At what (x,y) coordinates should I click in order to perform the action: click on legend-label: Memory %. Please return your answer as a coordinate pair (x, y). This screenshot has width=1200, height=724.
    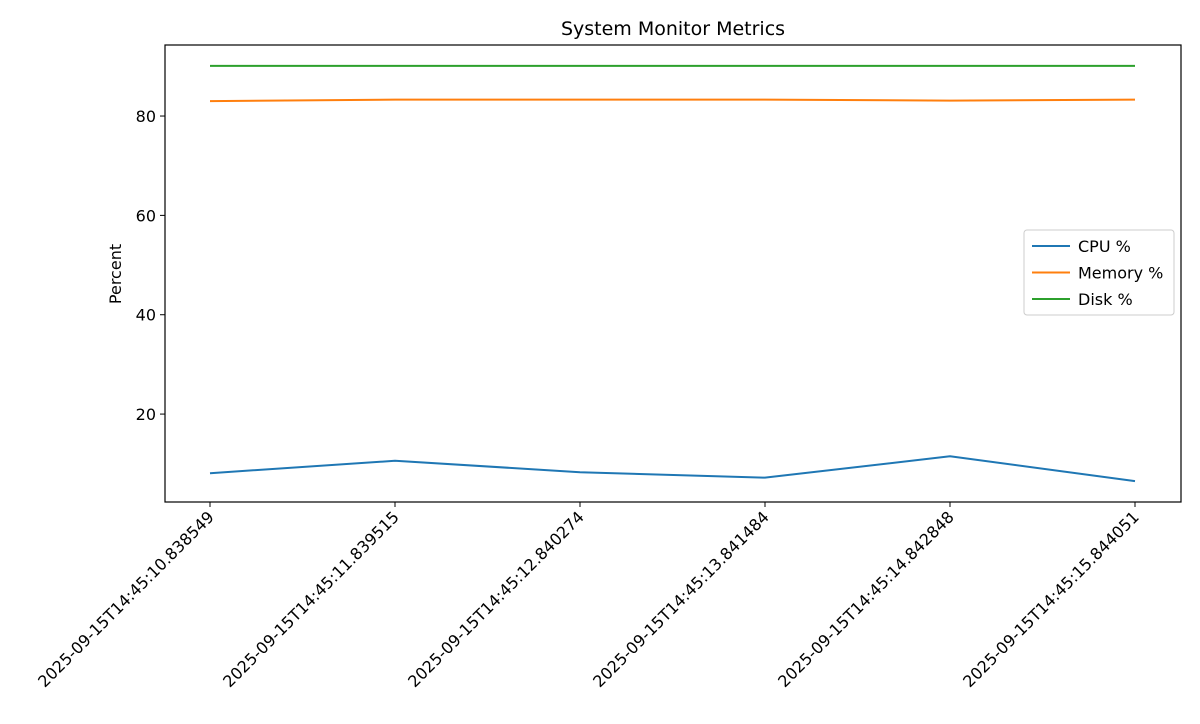
    Looking at the image, I should click on (1120, 273).